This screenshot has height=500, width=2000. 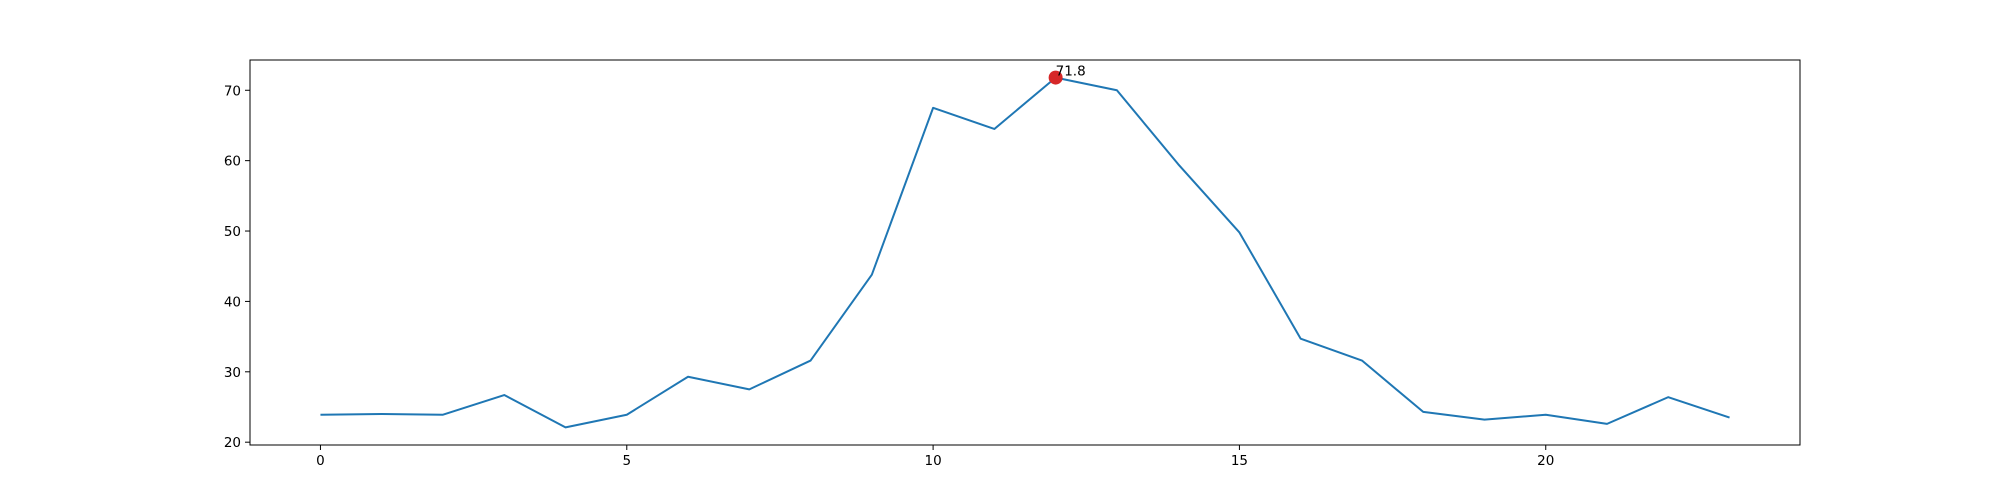 What do you see at coordinates (626, 461) in the screenshot?
I see `x-tick-label: 5` at bounding box center [626, 461].